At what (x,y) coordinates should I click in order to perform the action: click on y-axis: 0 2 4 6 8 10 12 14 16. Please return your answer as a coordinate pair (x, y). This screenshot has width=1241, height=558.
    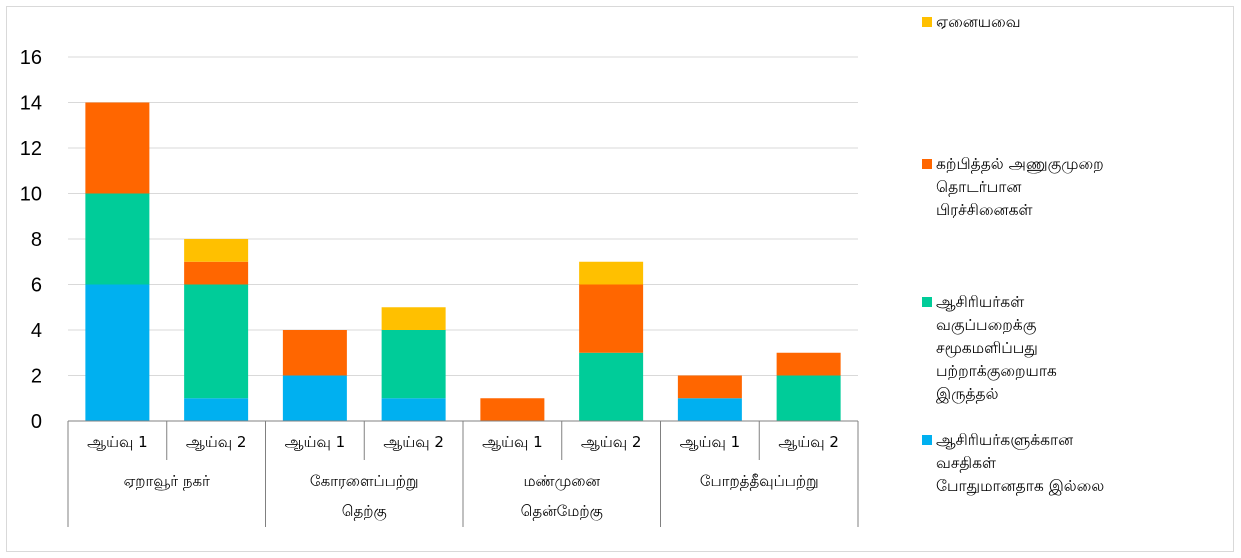
    Looking at the image, I should click on (31, 240).